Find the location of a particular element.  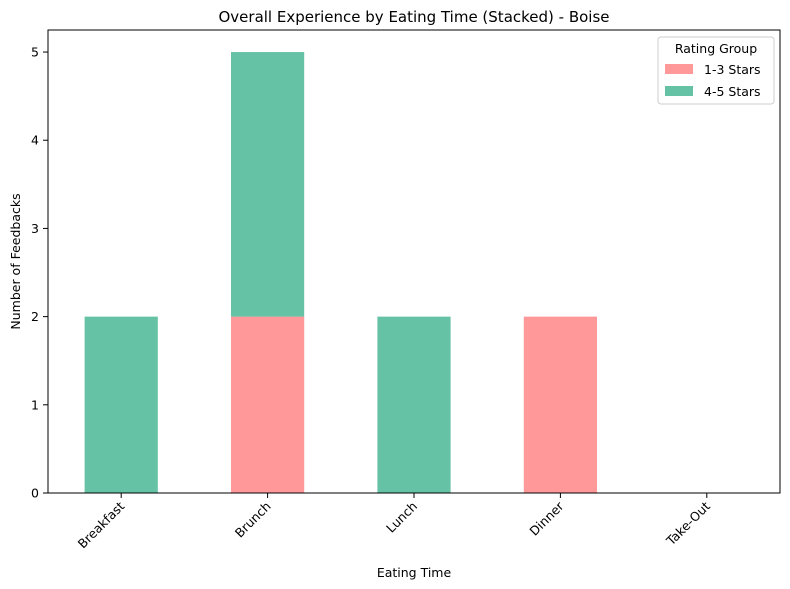

x-tick-label-dinner: Dinner is located at coordinates (546, 518).